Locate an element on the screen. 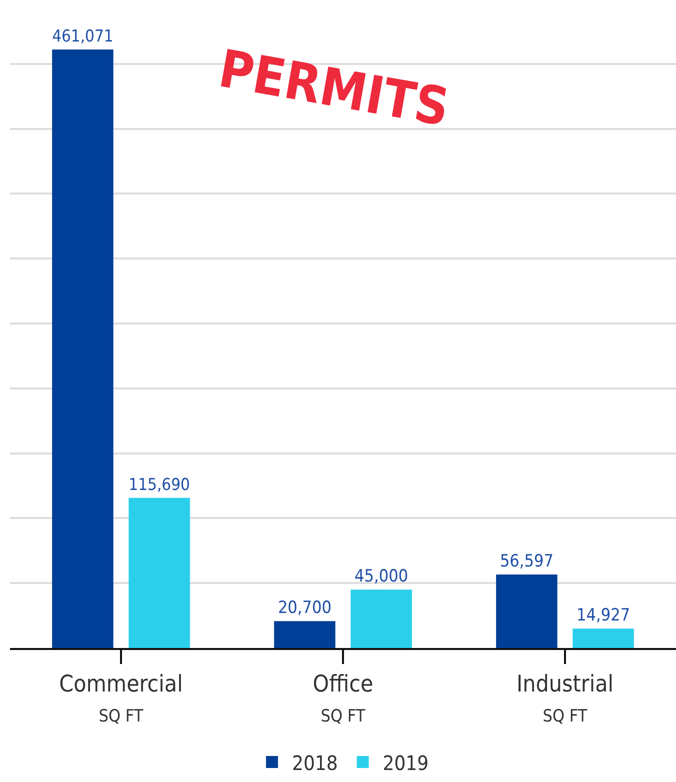 The image size is (676, 782). data-label: 115,690 is located at coordinates (159, 484).